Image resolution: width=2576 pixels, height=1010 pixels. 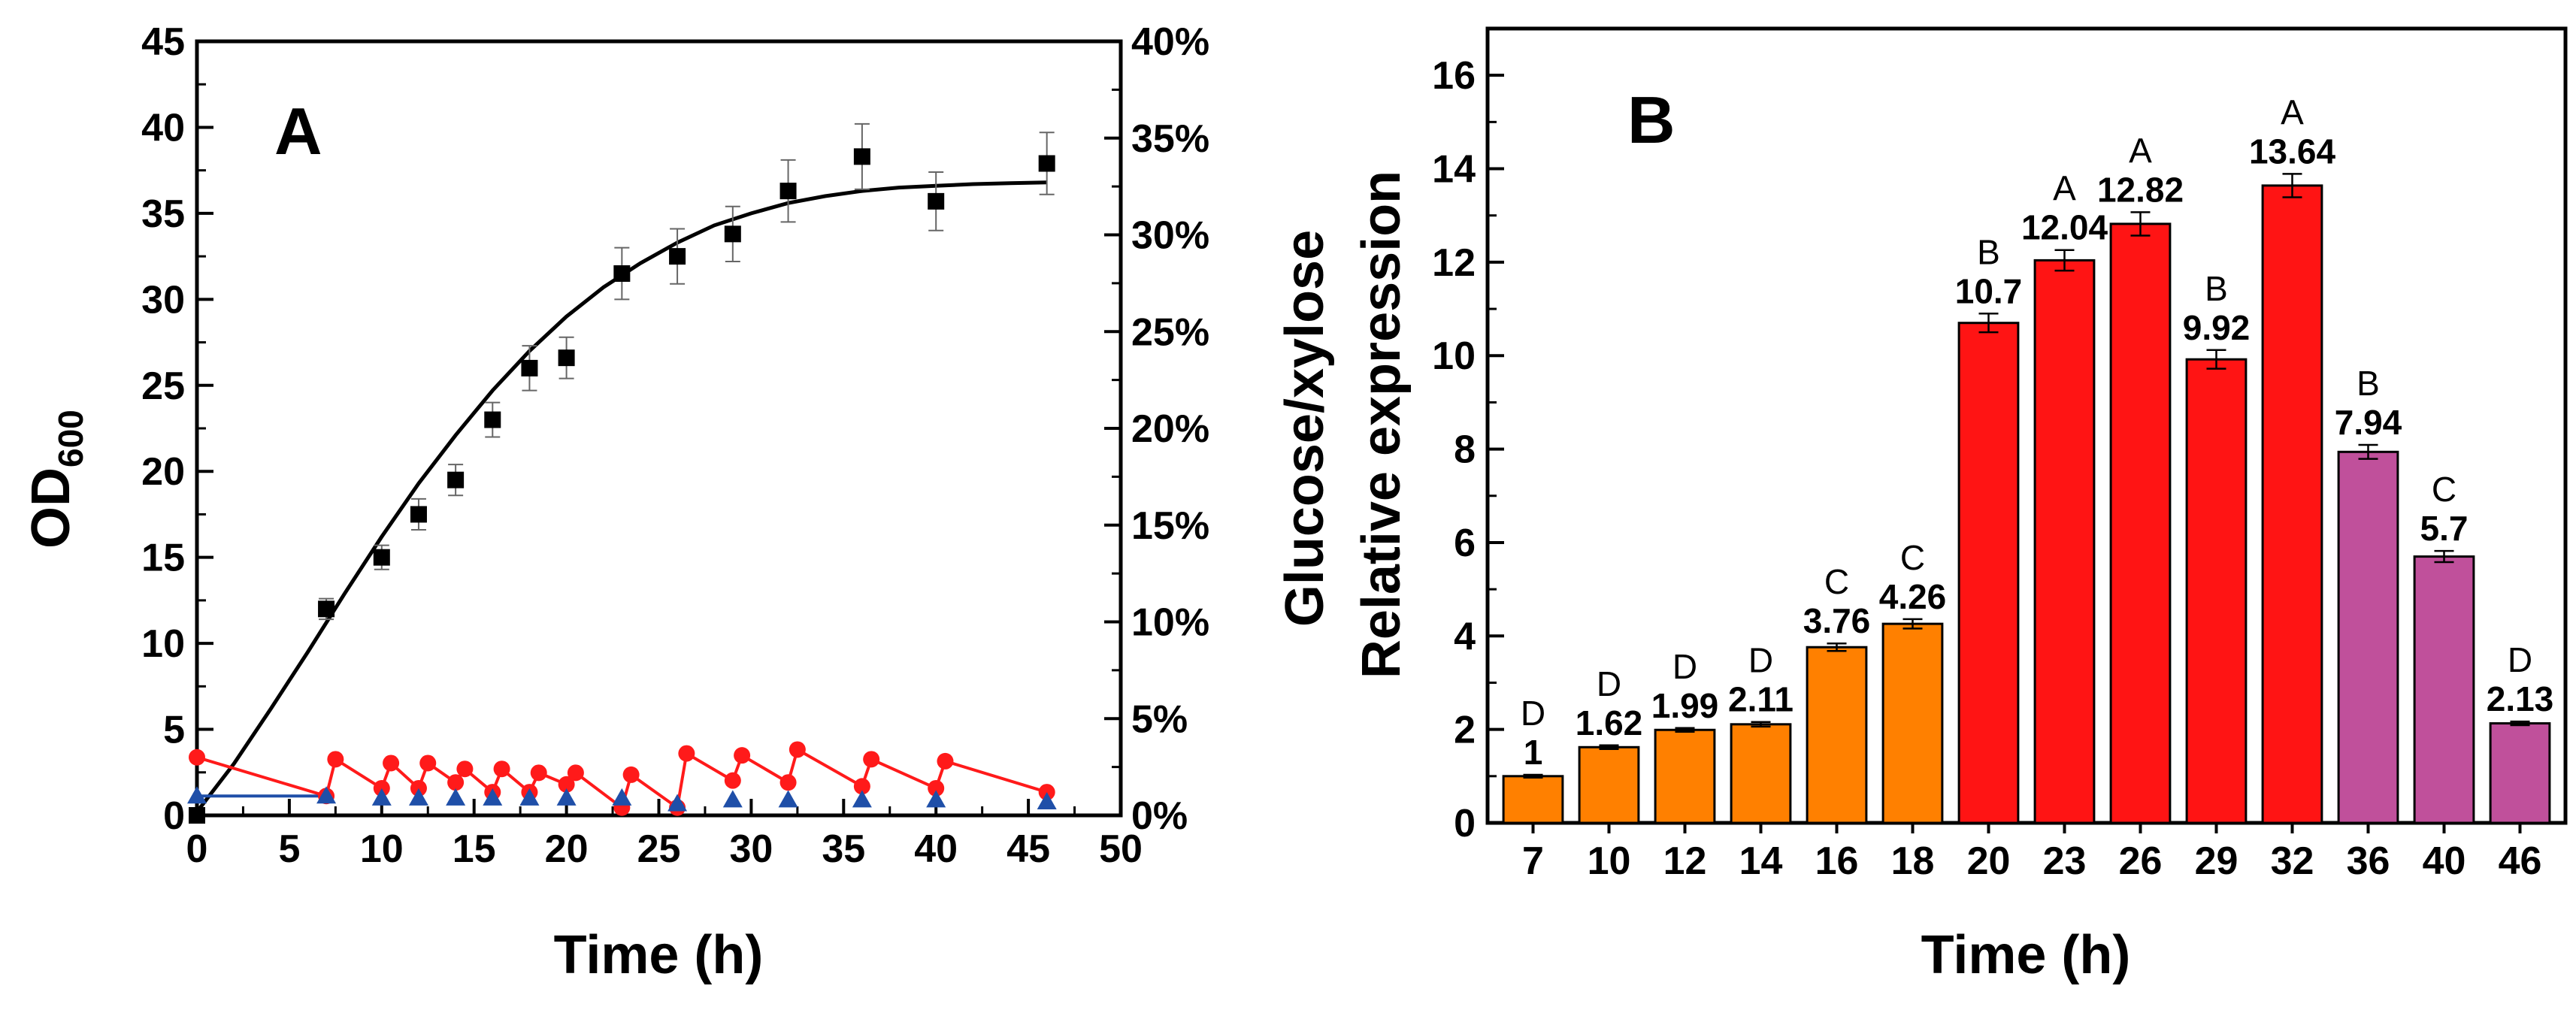 I want to click on y-tick-label: 25, so click(x=163, y=386).